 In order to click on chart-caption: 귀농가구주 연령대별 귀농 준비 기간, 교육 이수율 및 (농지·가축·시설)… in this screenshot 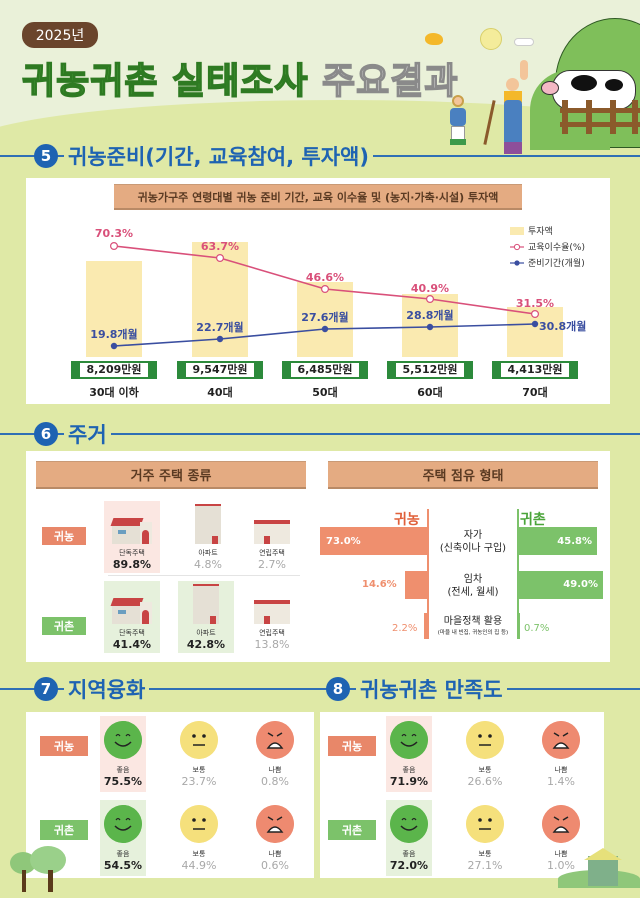, I will do `click(318, 197)`.